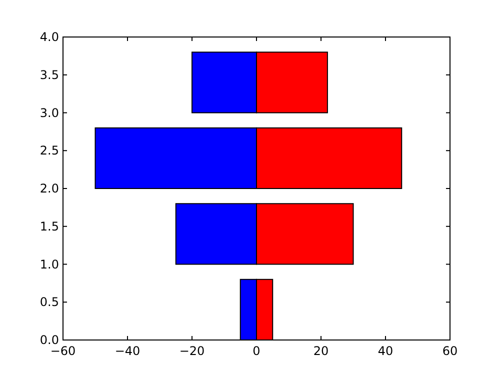  What do you see at coordinates (49, 75) in the screenshot?
I see `y-tick-label: 3.5` at bounding box center [49, 75].